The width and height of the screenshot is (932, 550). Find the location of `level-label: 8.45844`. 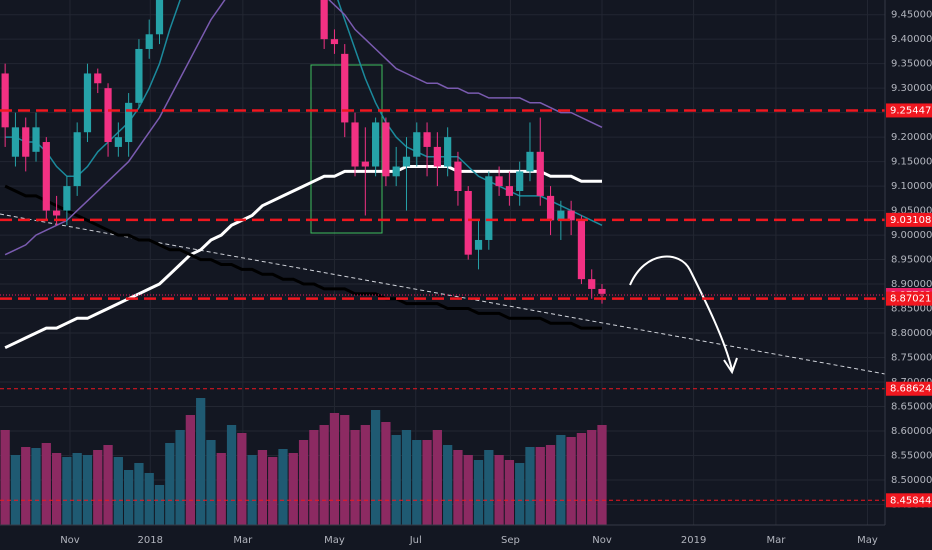

level-label: 8.45844 is located at coordinates (910, 500).